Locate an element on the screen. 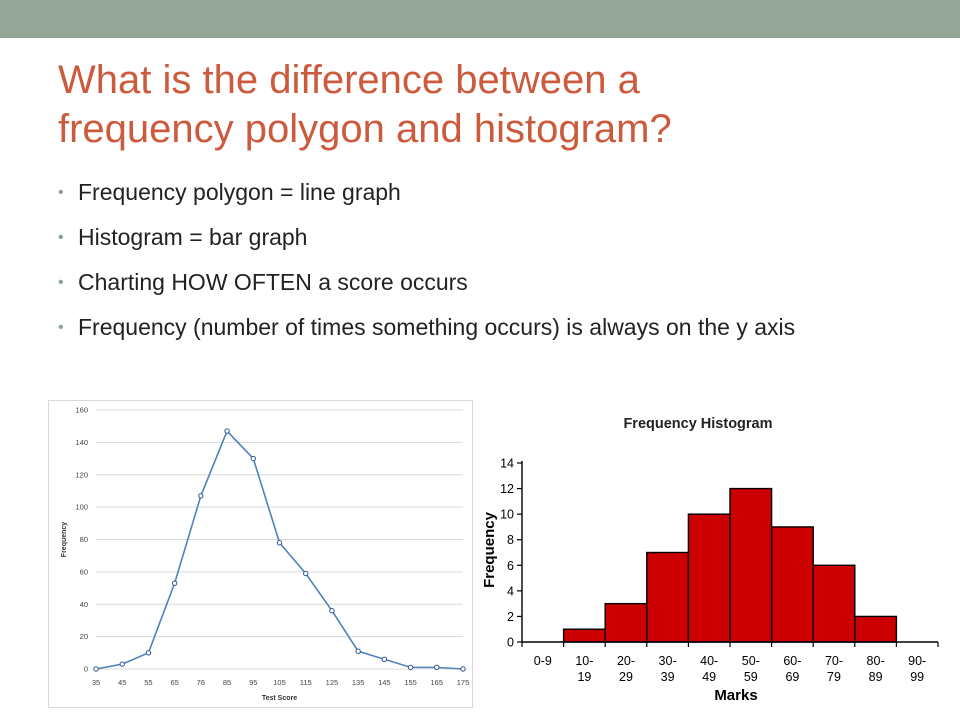 This screenshot has width=960, height=720. x-tick-label: 50- is located at coordinates (751, 661).